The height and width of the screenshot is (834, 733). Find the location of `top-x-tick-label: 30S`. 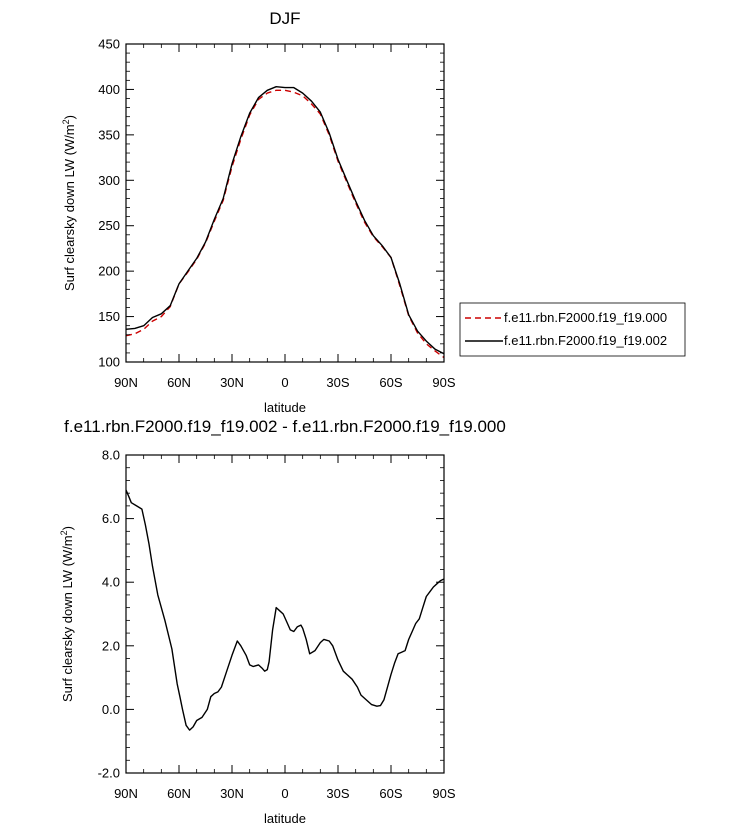

top-x-tick-label: 30S is located at coordinates (337, 382).